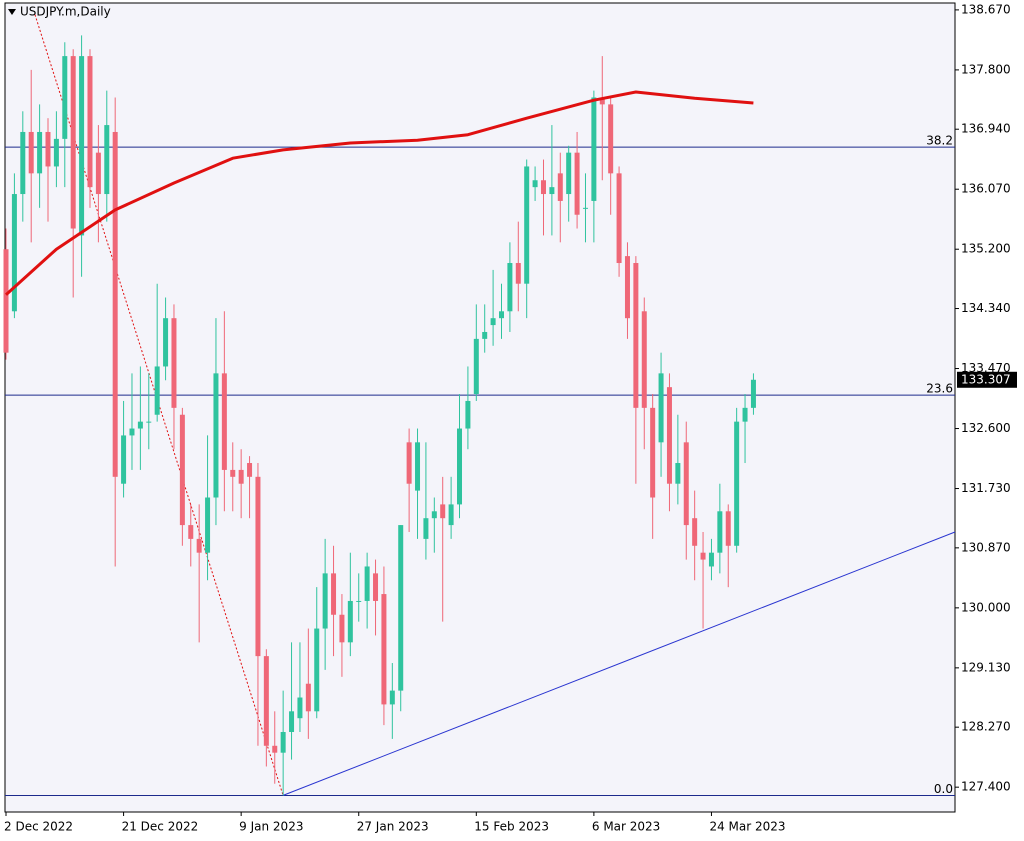 Image resolution: width=1024 pixels, height=841 pixels. Describe the element at coordinates (943, 789) in the screenshot. I see `level-label: 0.0` at that location.